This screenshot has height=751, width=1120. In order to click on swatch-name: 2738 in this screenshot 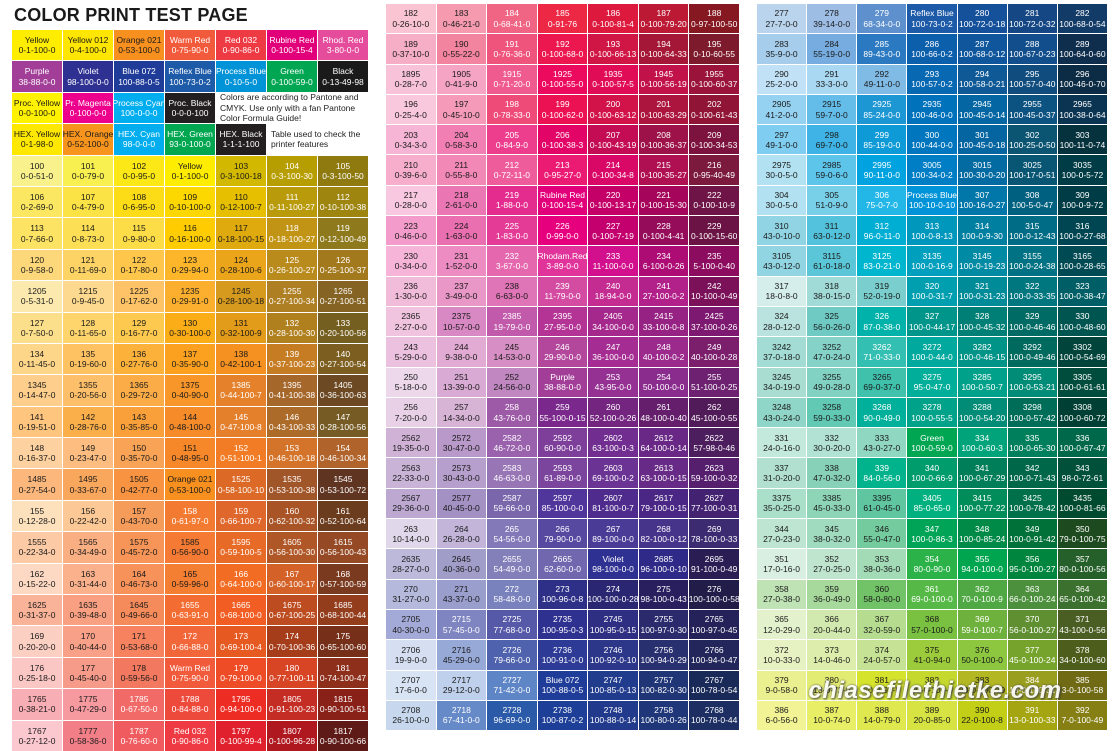, I will do `click(562, 710)`.